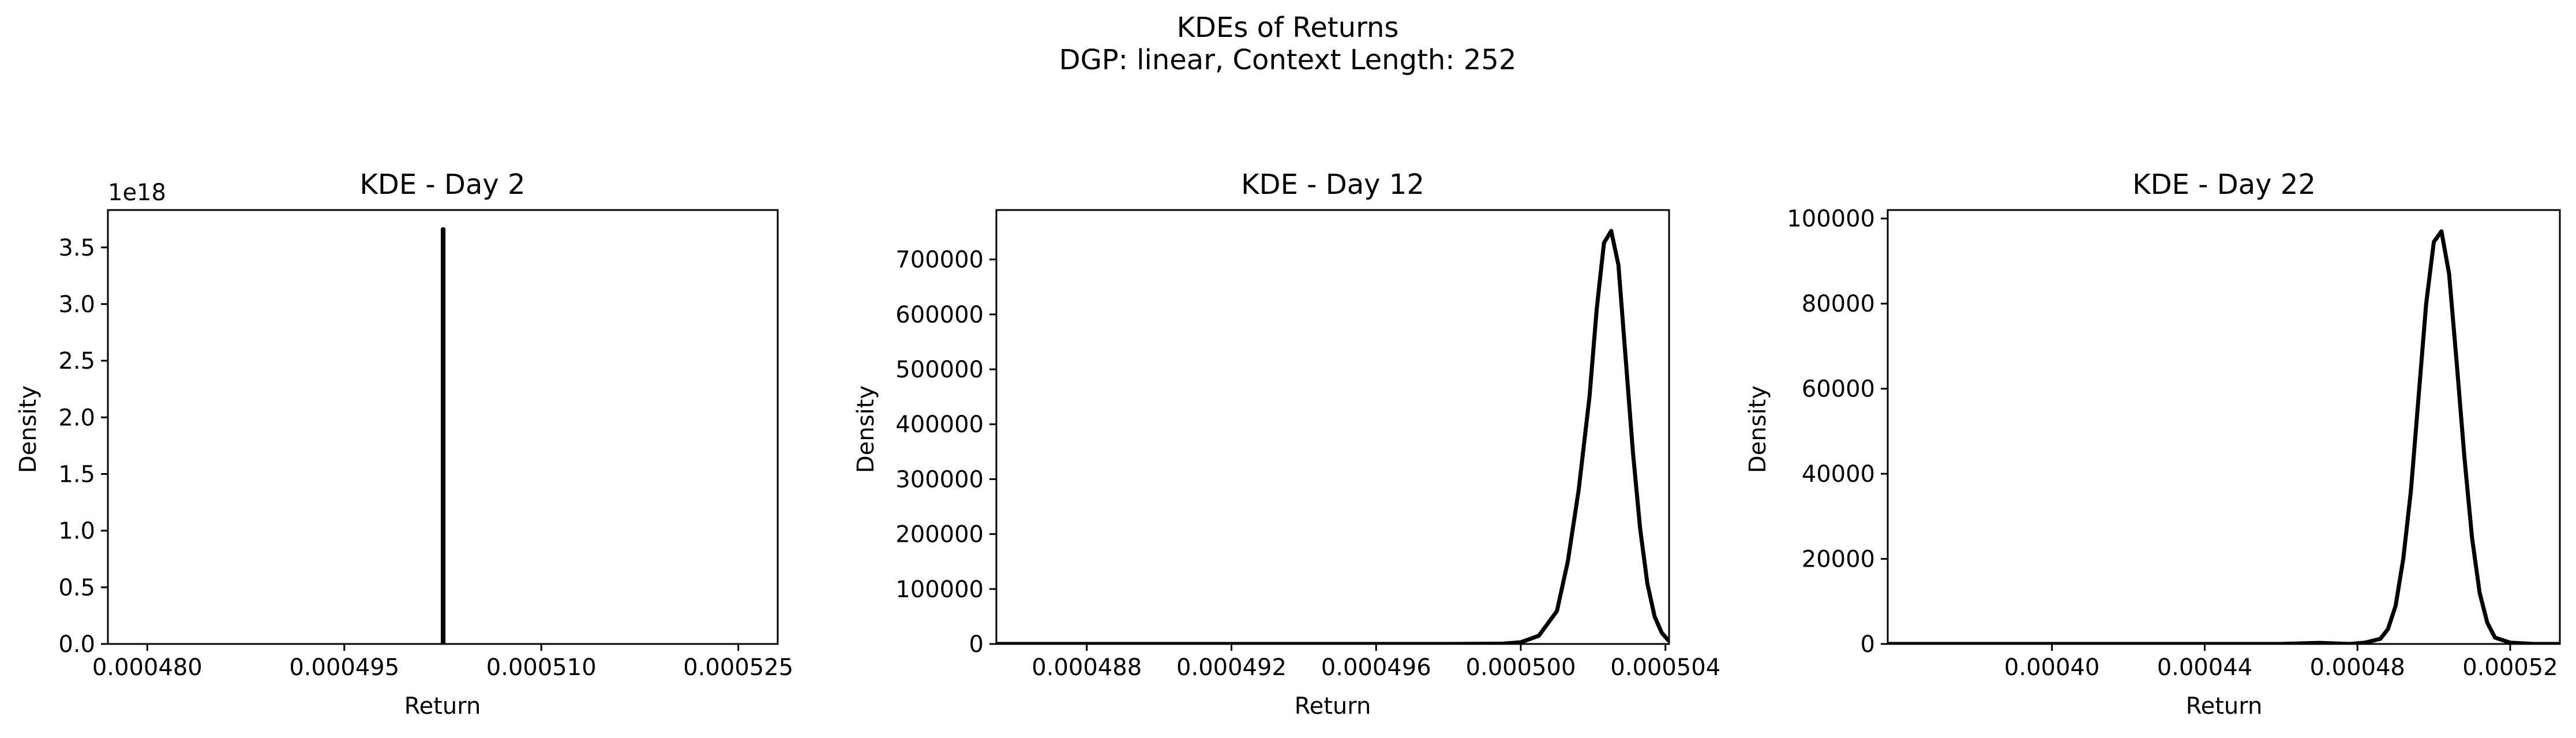 Image resolution: width=2576 pixels, height=738 pixels. What do you see at coordinates (1838, 474) in the screenshot?
I see `y-tick-label: 40000` at bounding box center [1838, 474].